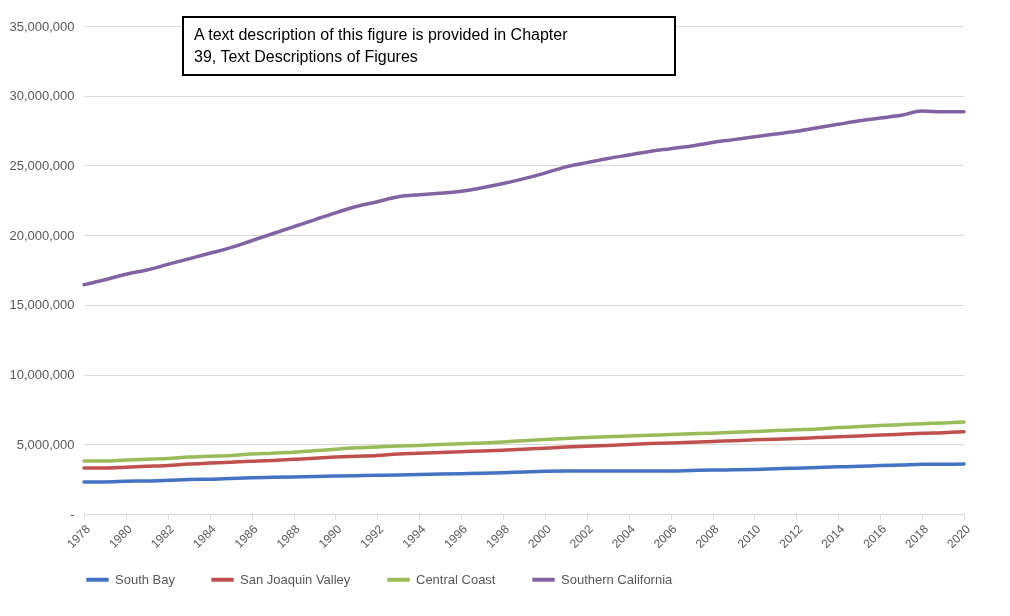  What do you see at coordinates (45, 444) in the screenshot?
I see `y-tick-label: 5,000,000` at bounding box center [45, 444].